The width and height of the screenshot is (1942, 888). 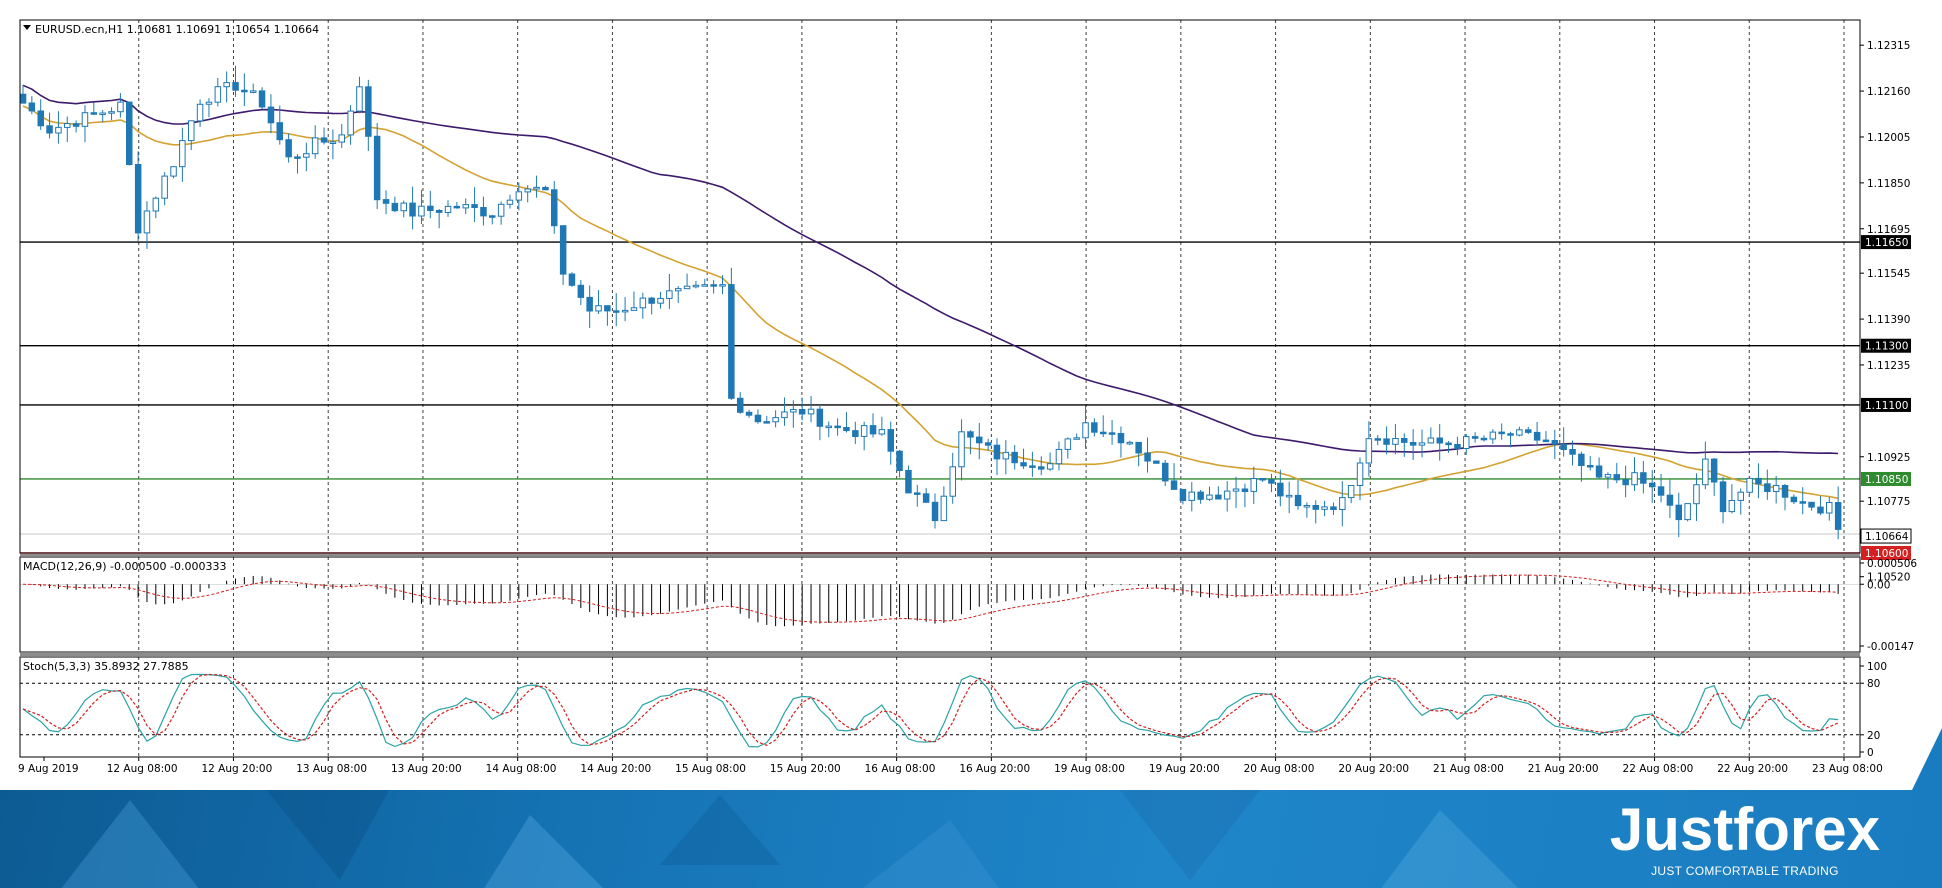 What do you see at coordinates (994, 769) in the screenshot?
I see `time-tick-label: 16 Aug 20:00` at bounding box center [994, 769].